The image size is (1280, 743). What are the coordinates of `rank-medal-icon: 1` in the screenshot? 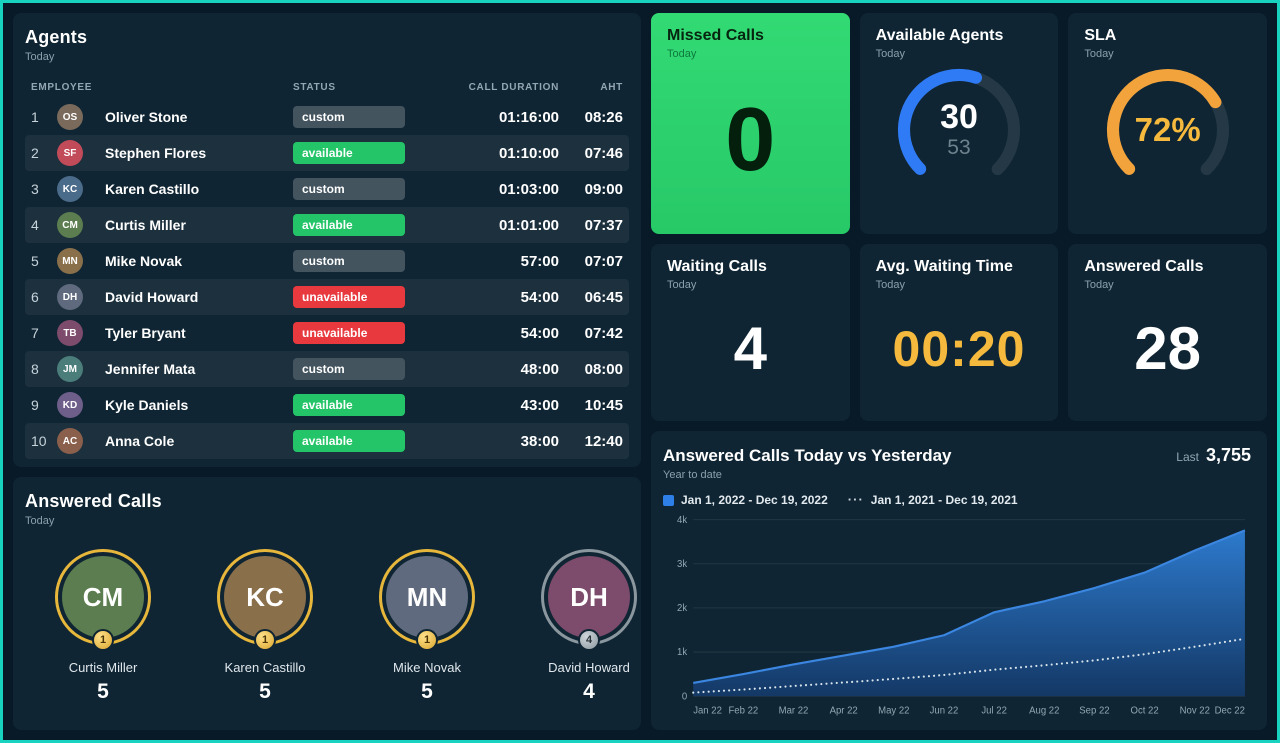 It's located at (265, 640).